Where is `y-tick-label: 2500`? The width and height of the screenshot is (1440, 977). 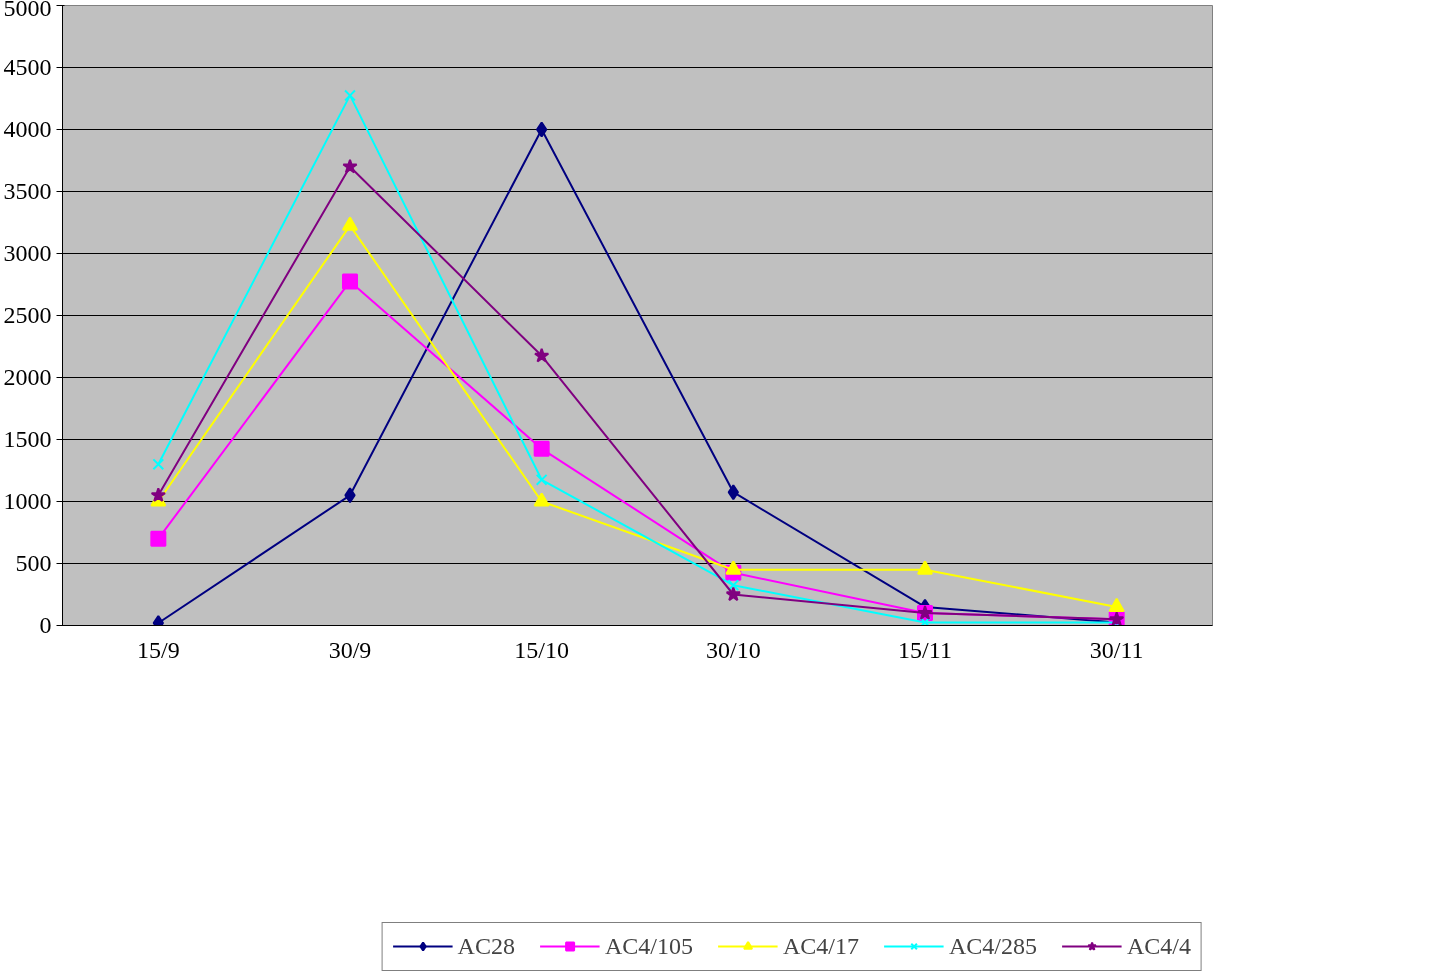 y-tick-label: 2500 is located at coordinates (27, 315).